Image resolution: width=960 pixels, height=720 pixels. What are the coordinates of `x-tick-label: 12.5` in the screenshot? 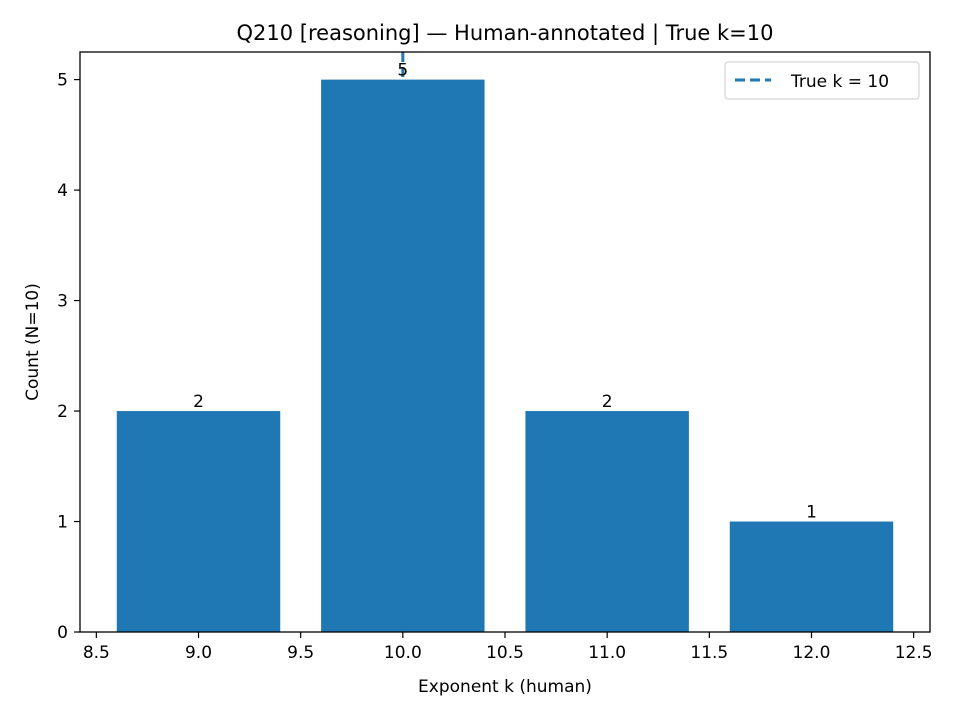 It's located at (914, 653).